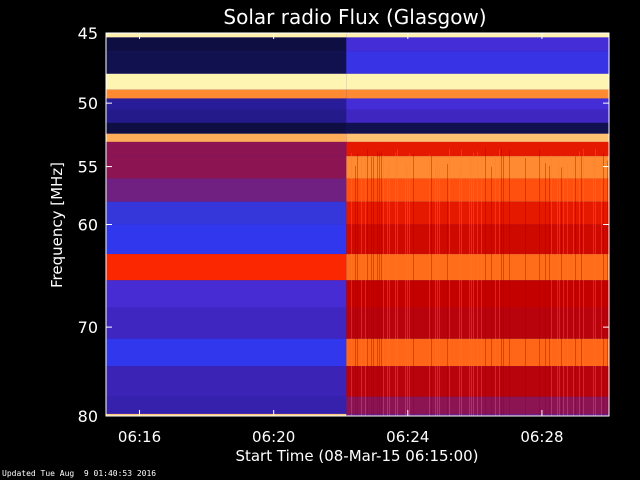 The width and height of the screenshot is (640, 480). What do you see at coordinates (88, 327) in the screenshot?
I see `y-tick-label: 70` at bounding box center [88, 327].